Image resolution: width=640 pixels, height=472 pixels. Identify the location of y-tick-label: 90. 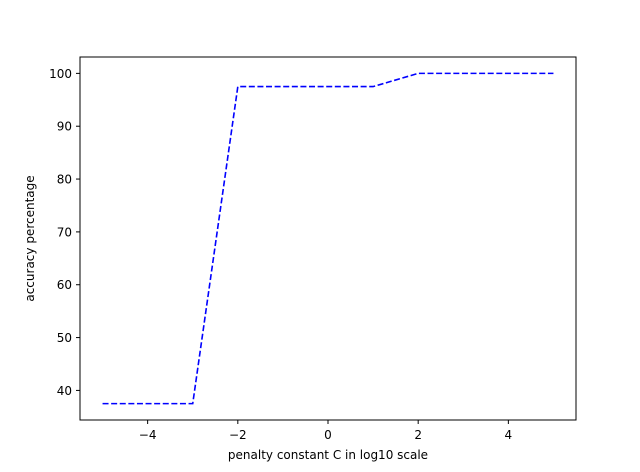
(64, 127).